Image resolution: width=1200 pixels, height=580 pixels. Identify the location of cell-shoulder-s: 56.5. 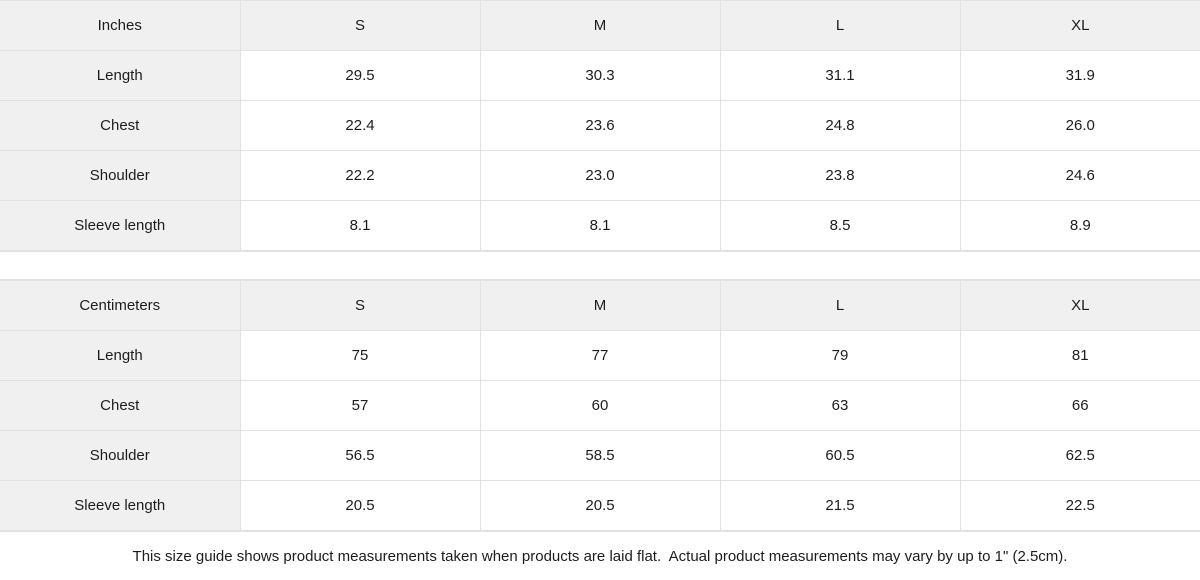
(360, 456).